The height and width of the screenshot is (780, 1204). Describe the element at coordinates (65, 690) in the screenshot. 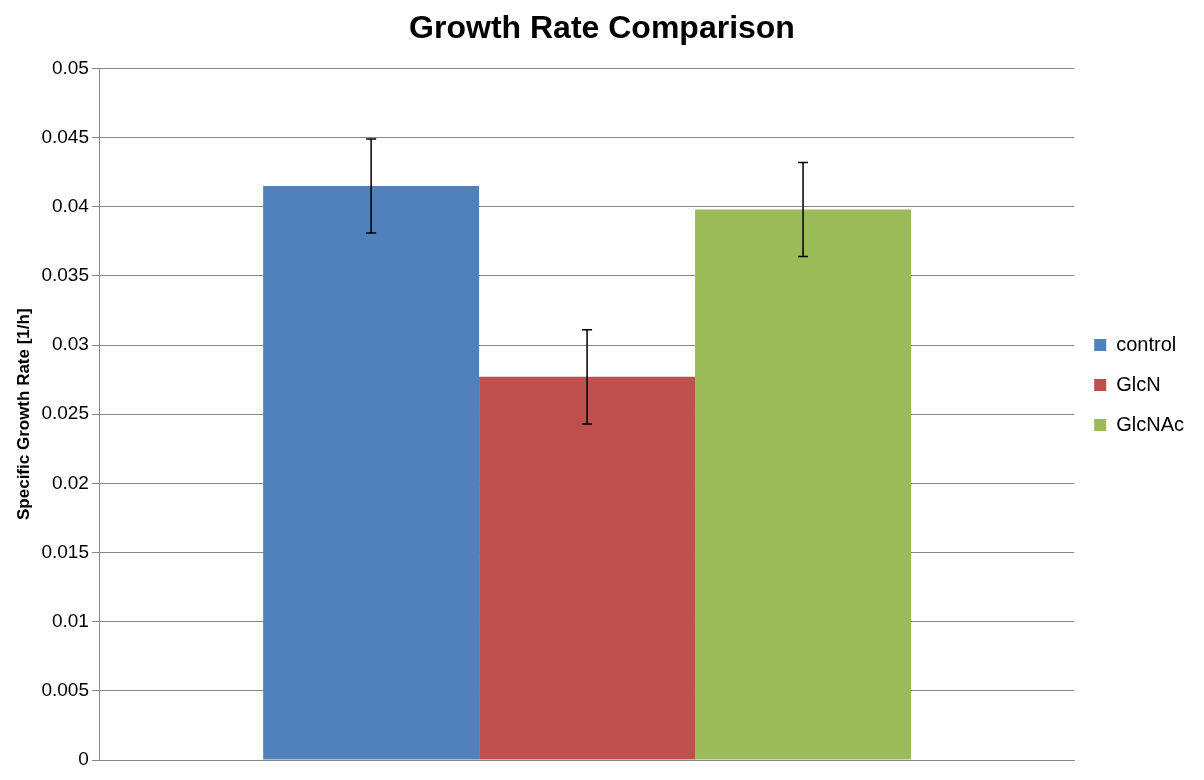

I see `y-tick-label: 0.005` at that location.